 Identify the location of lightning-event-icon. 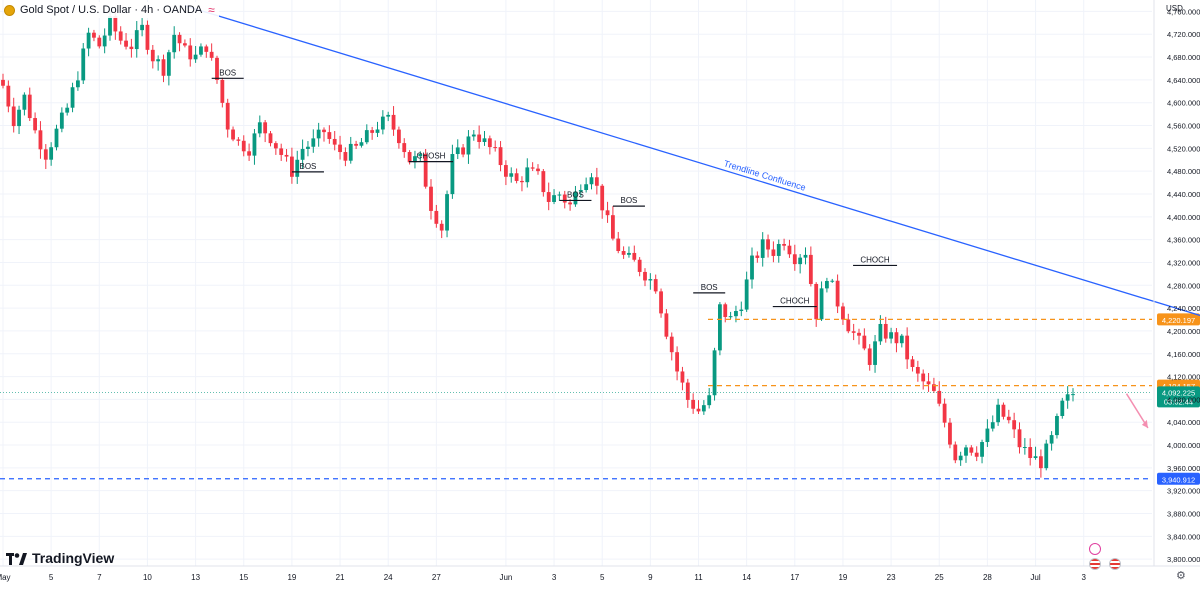
(1095, 549).